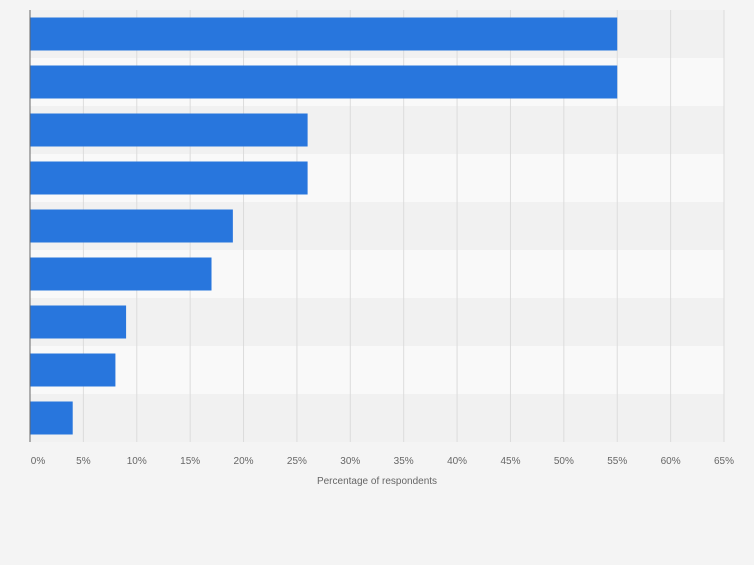 The width and height of the screenshot is (754, 565). What do you see at coordinates (190, 461) in the screenshot?
I see `x-tick-label: 15%` at bounding box center [190, 461].